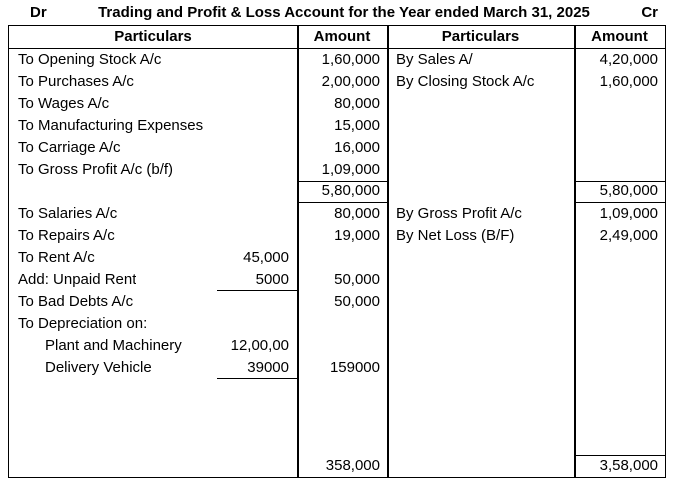 The width and height of the screenshot is (673, 485). I want to click on header-amount-credit: Amount, so click(619, 36).